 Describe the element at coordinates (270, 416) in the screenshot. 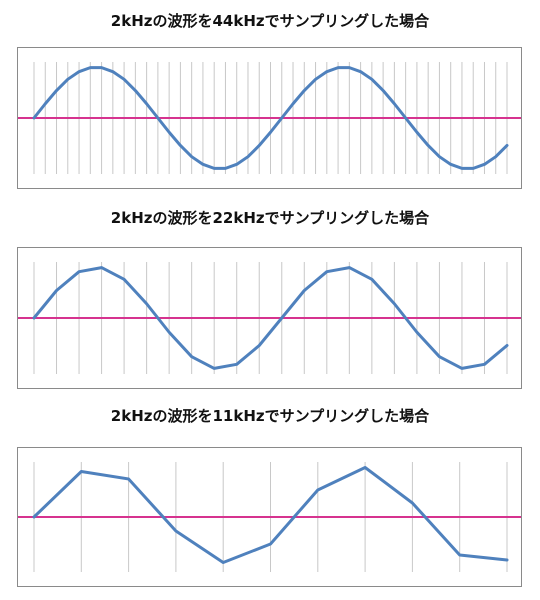

I see `chart-title: 2kHzの波形を11kHzでサンプリングした場合` at that location.